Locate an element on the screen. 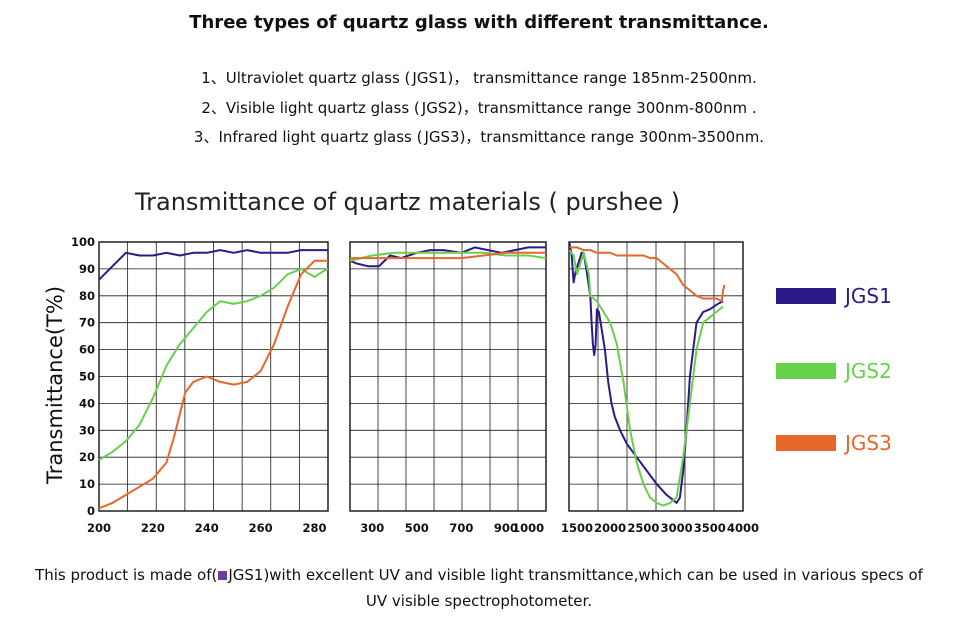  legend-item-jgs2: JGS2 is located at coordinates (834, 371).